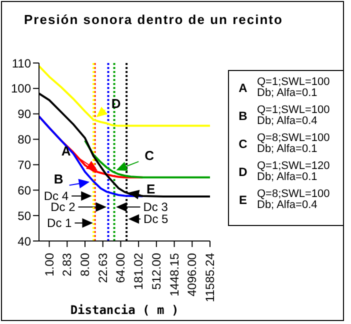  Describe the element at coordinates (174, 274) in the screenshot. I see `x-tick-label: 1448.15` at that location.